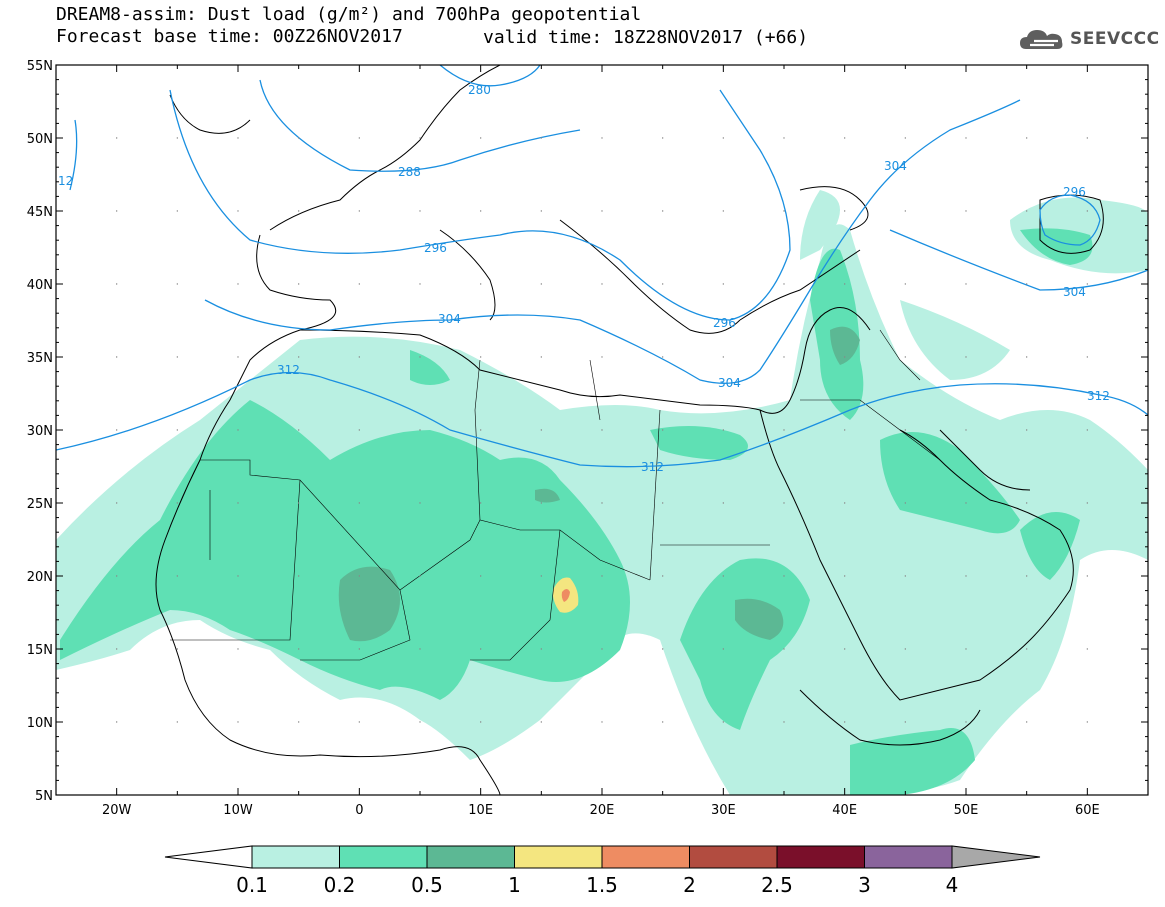 This screenshot has width=1165, height=907. What do you see at coordinates (40, 650) in the screenshot?
I see `lat-label: 15N` at bounding box center [40, 650].